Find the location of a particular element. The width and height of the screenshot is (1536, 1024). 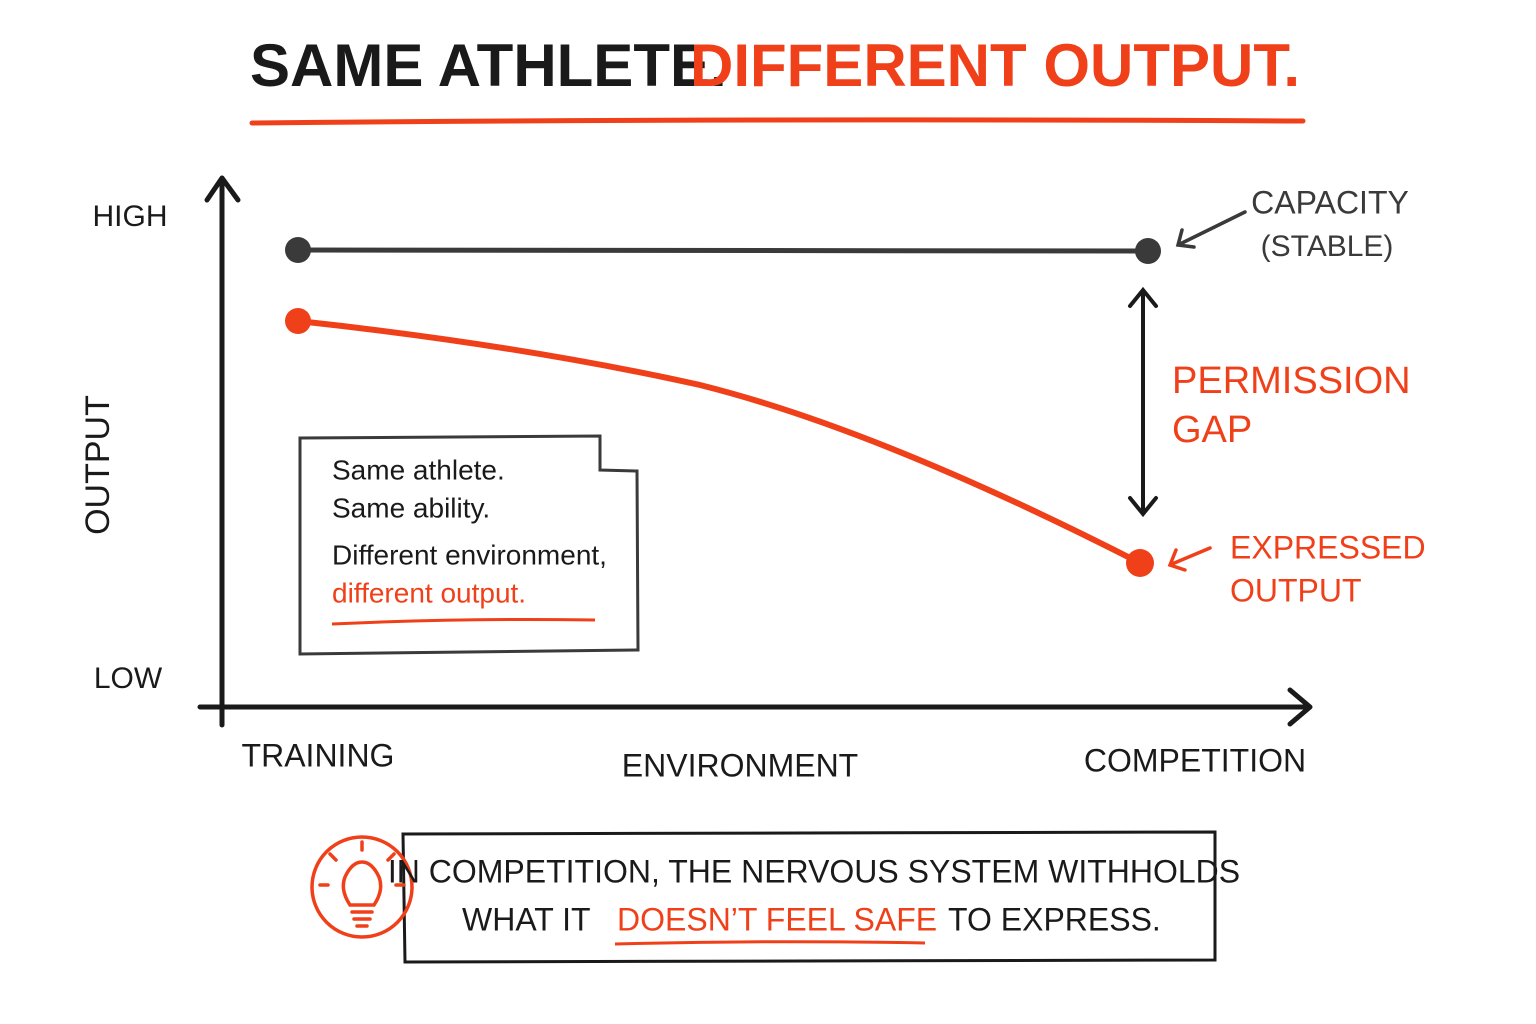

note-line: Same athlete. is located at coordinates (418, 469).